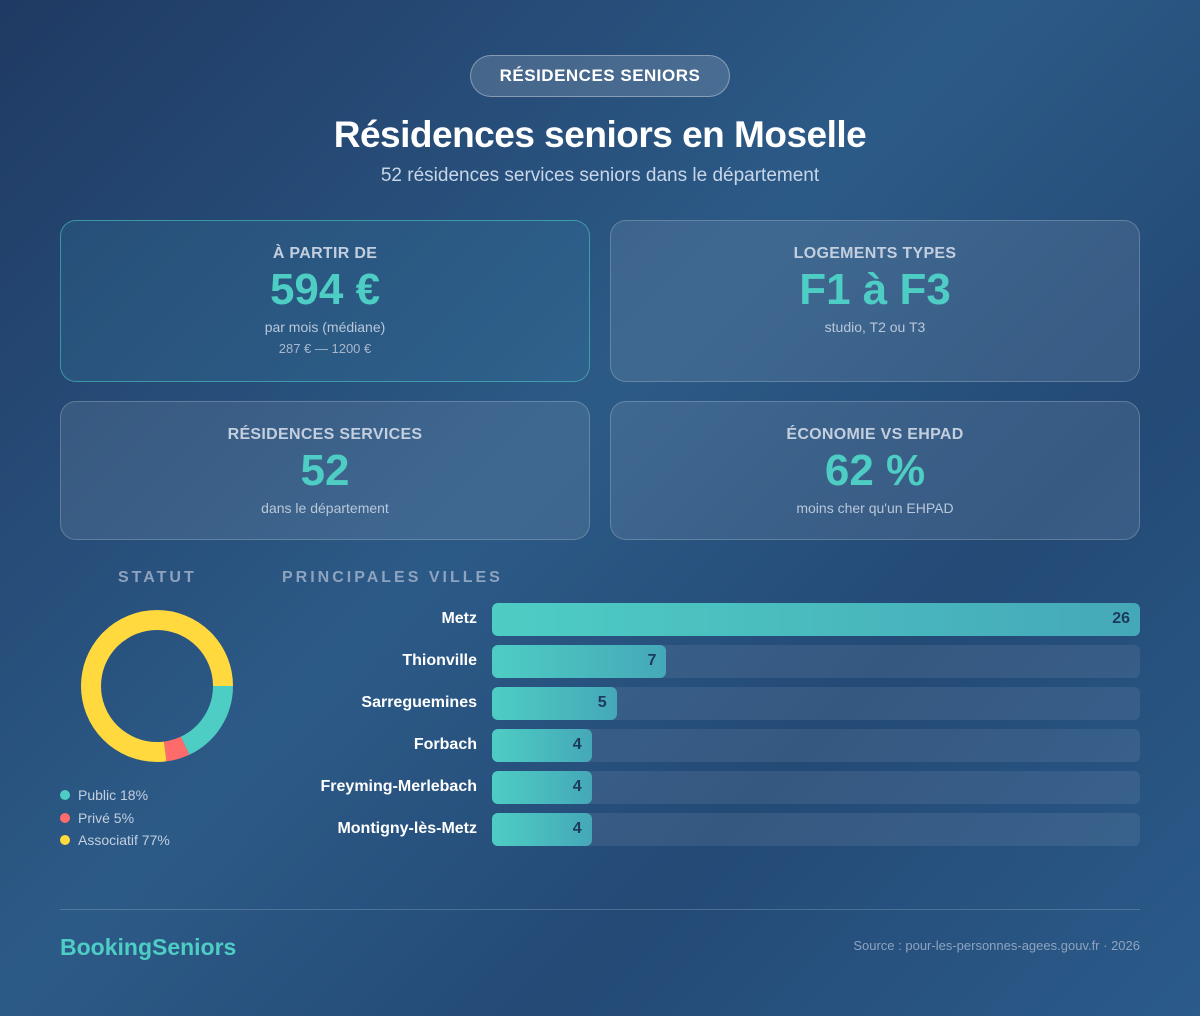 The height and width of the screenshot is (1016, 1200). I want to click on stat-card-housing: LOGEMENTS TYPES F1 à F3 studio, T2 ou T3, so click(875, 301).